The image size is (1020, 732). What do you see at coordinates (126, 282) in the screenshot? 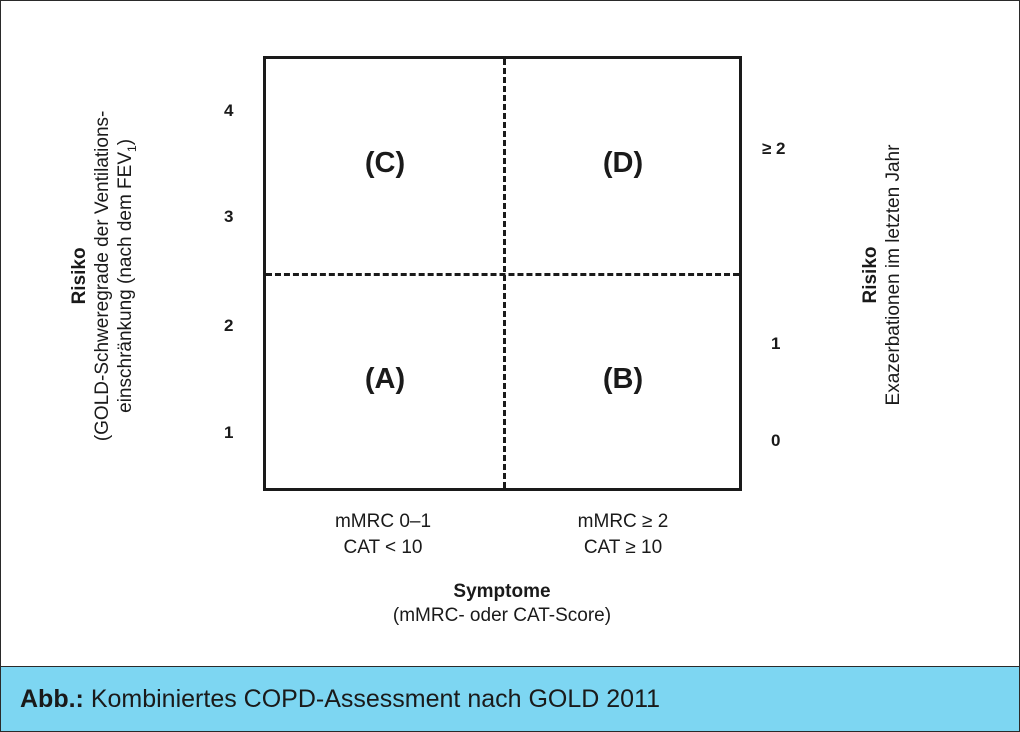
I see `left-axis-line2-prefix: einschränkung (nach dem FEV` at bounding box center [126, 282].